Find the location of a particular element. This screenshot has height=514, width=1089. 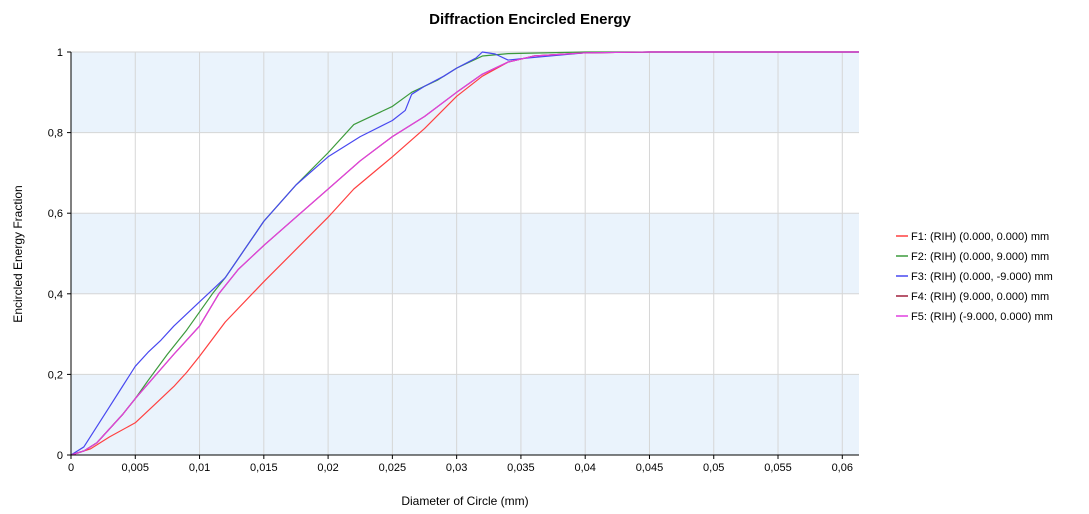

y-axis-label: Encircled Energy Fraction is located at coordinates (18, 253).